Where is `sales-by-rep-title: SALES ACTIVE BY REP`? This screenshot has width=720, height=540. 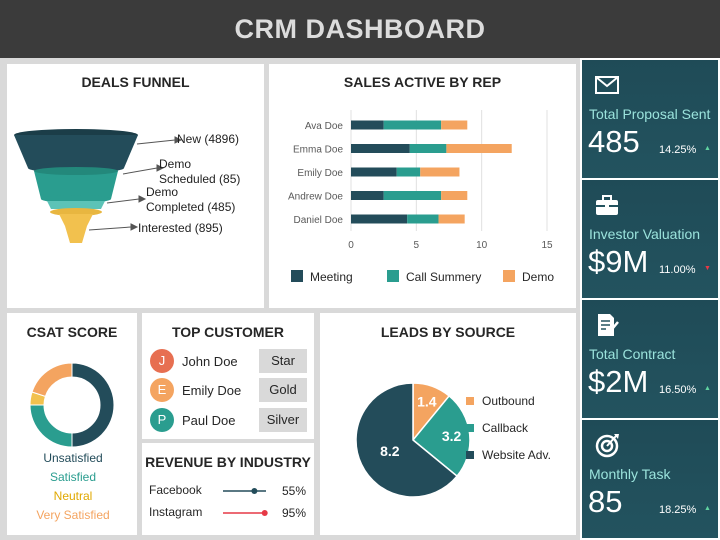
sales-by-rep-title: SALES ACTIVE BY REP is located at coordinates (422, 82).